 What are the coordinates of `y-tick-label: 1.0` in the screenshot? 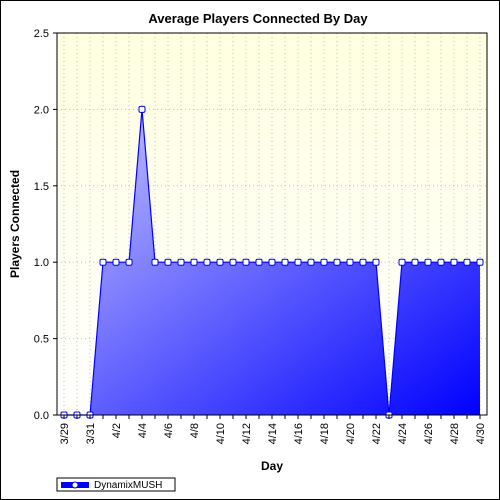 It's located at (41, 263).